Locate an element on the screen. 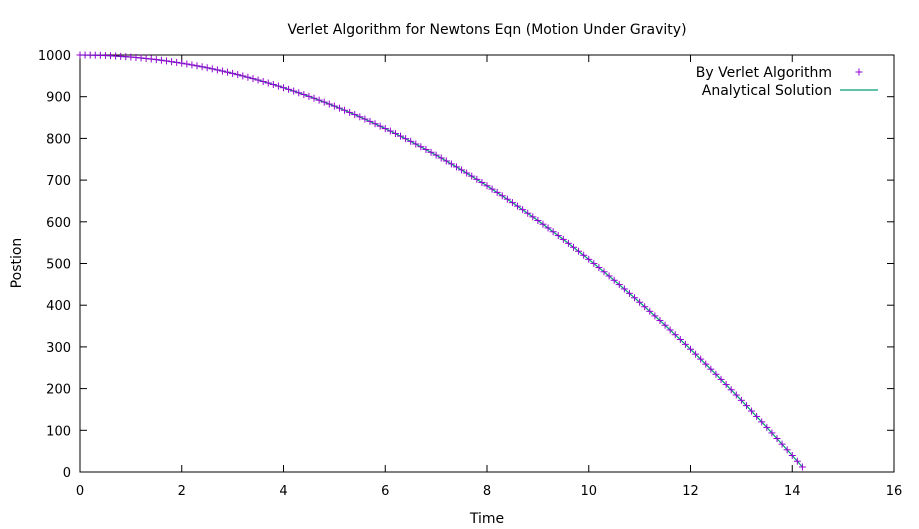  y-tick-label: 400 is located at coordinates (58, 306).